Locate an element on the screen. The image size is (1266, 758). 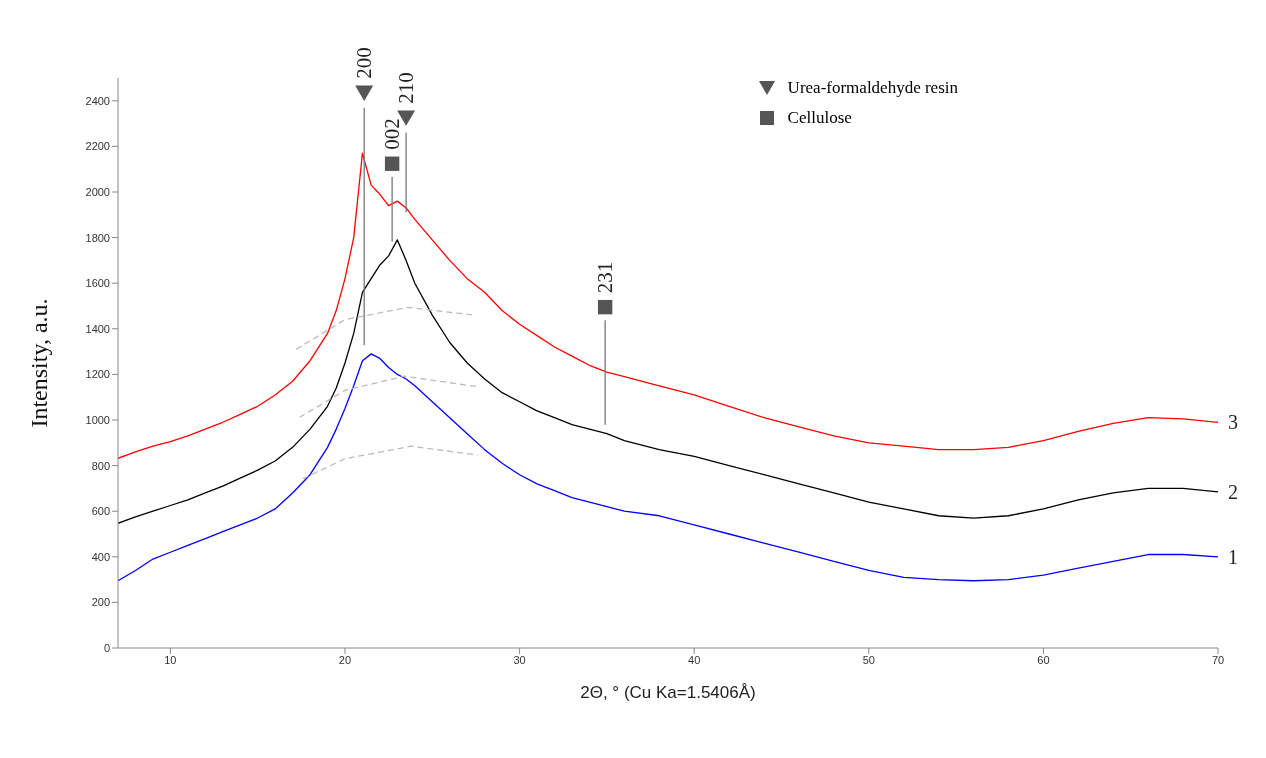
series-label: 2 is located at coordinates (1233, 491).